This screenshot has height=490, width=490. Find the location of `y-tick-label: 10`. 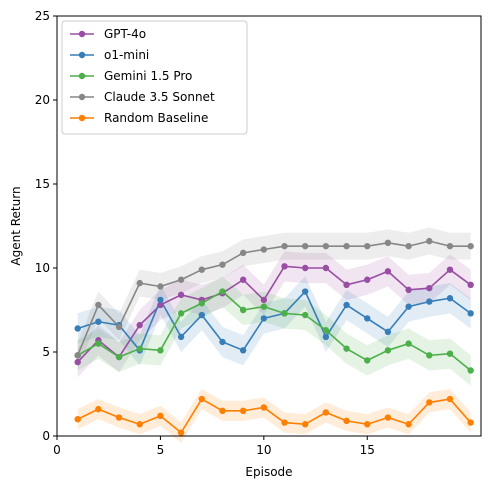

y-tick-label: 10 is located at coordinates (42, 268).